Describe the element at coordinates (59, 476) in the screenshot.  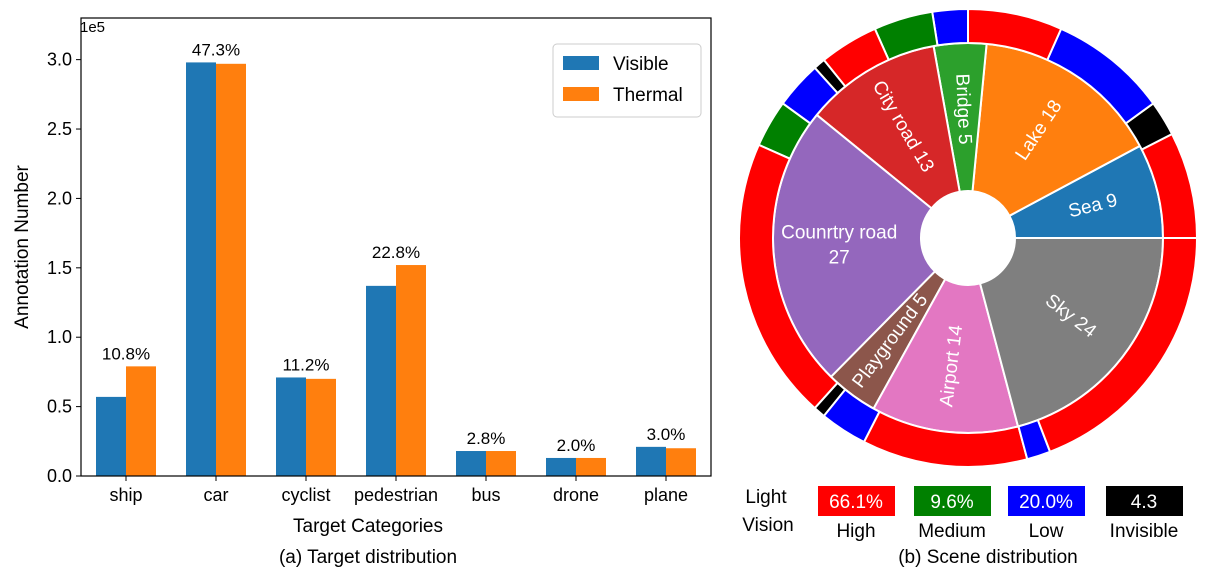
I see `y-tick-label: 0.0` at that location.